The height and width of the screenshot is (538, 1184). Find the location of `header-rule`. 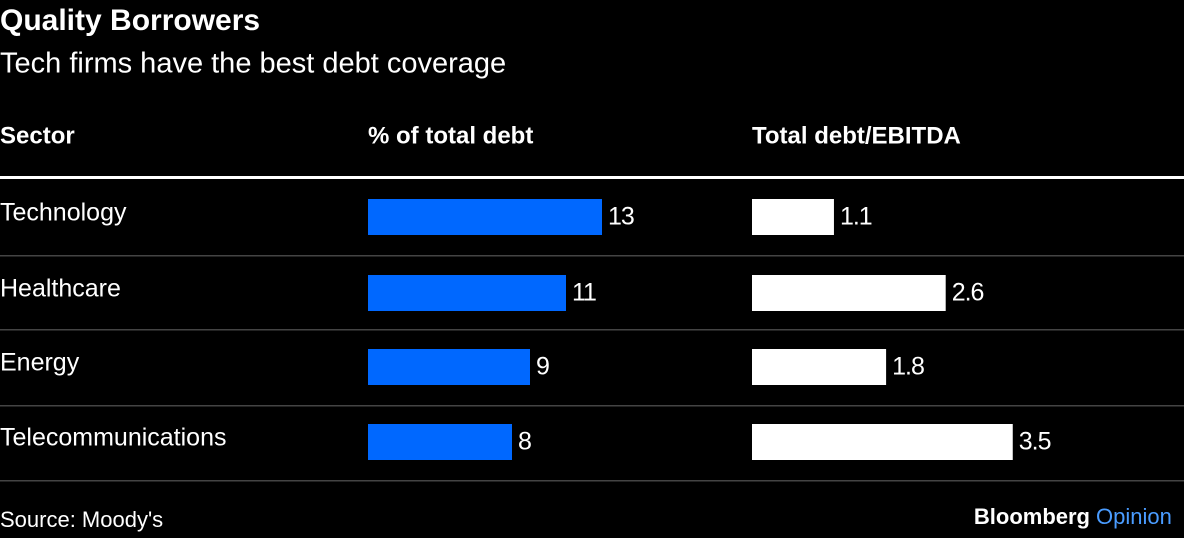

header-rule is located at coordinates (592, 177).